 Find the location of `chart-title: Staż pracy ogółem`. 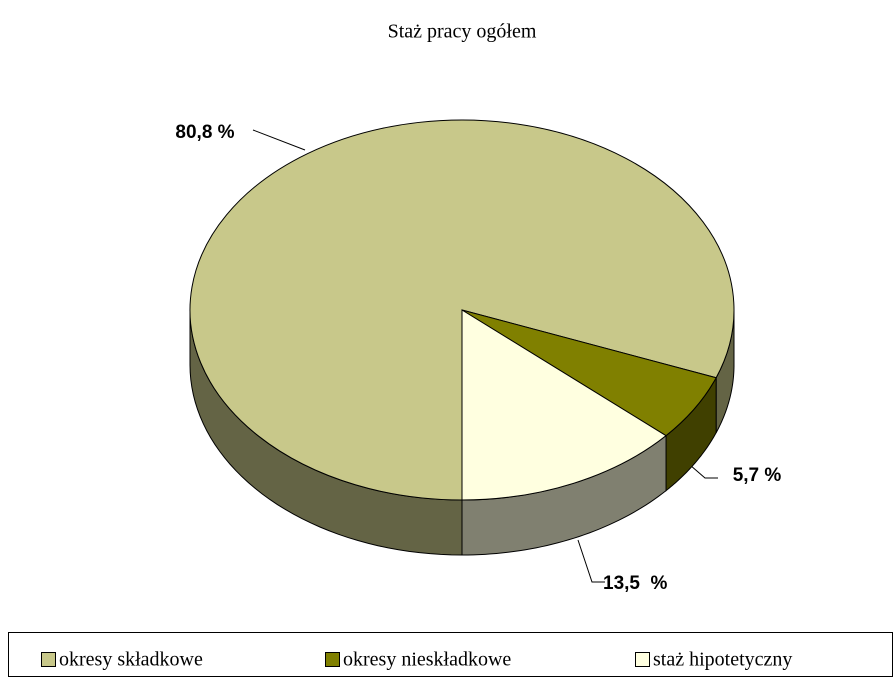

chart-title: Staż pracy ogółem is located at coordinates (462, 32).